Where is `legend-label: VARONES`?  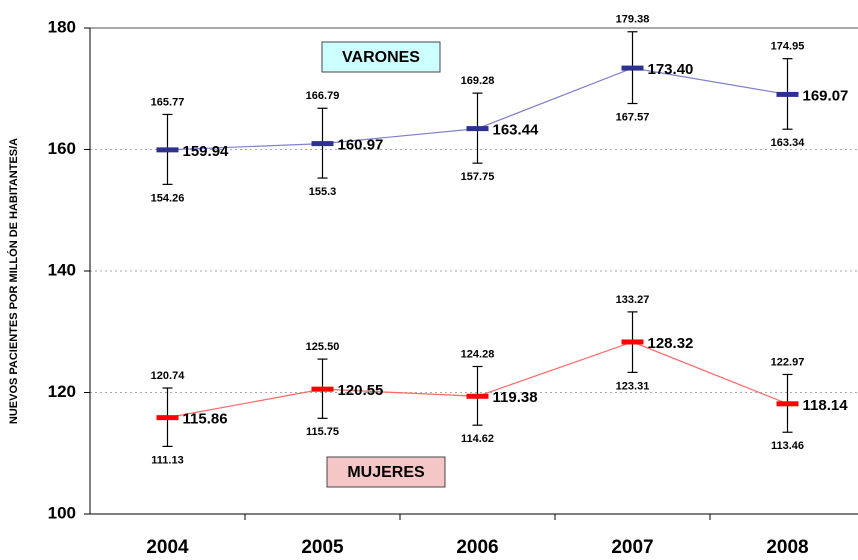 legend-label: VARONES is located at coordinates (381, 57).